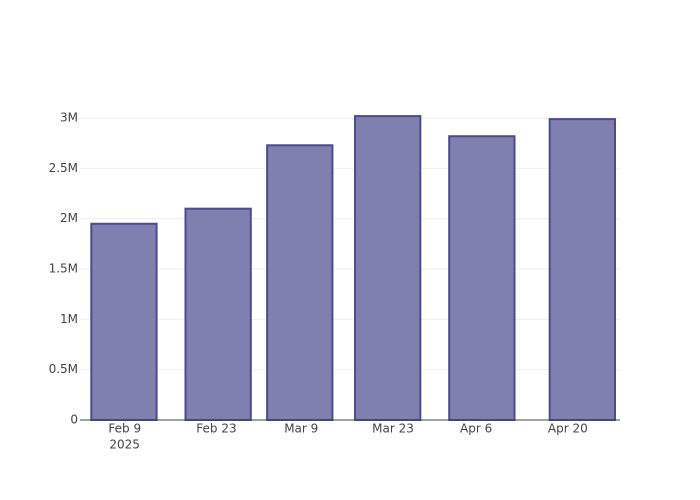  I want to click on x-tick-label: Feb 23, so click(216, 429).